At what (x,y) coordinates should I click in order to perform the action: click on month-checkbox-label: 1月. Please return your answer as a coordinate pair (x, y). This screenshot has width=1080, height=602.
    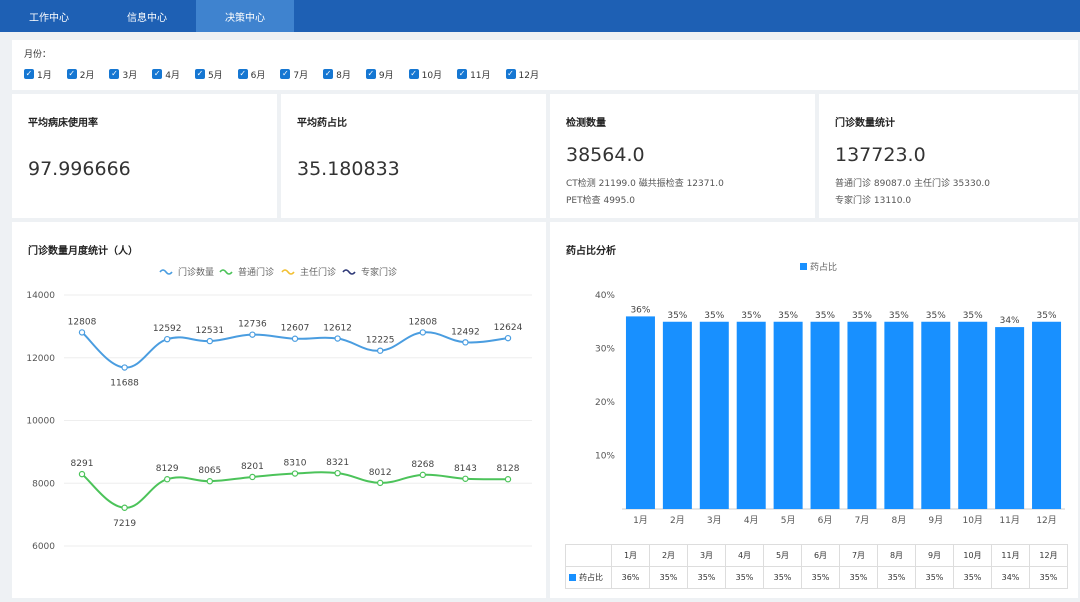
    Looking at the image, I should click on (44, 75).